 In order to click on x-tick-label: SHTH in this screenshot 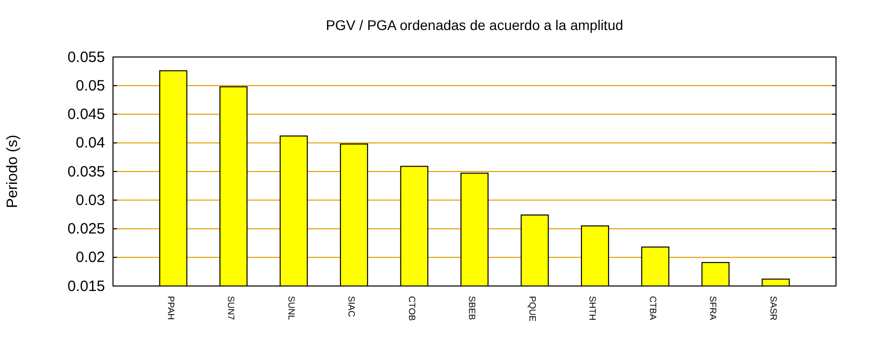, I will do `click(593, 308)`.